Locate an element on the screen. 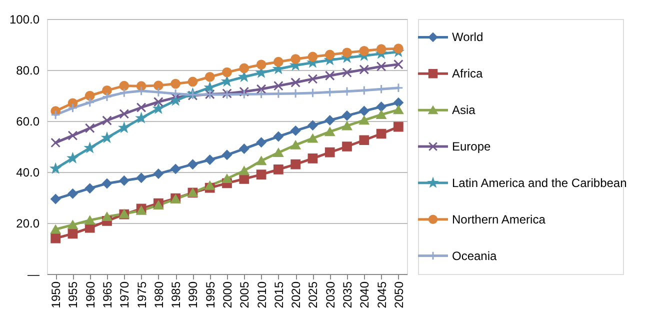 The width and height of the screenshot is (650, 320). x-tick-label: 2040 is located at coordinates (365, 294).